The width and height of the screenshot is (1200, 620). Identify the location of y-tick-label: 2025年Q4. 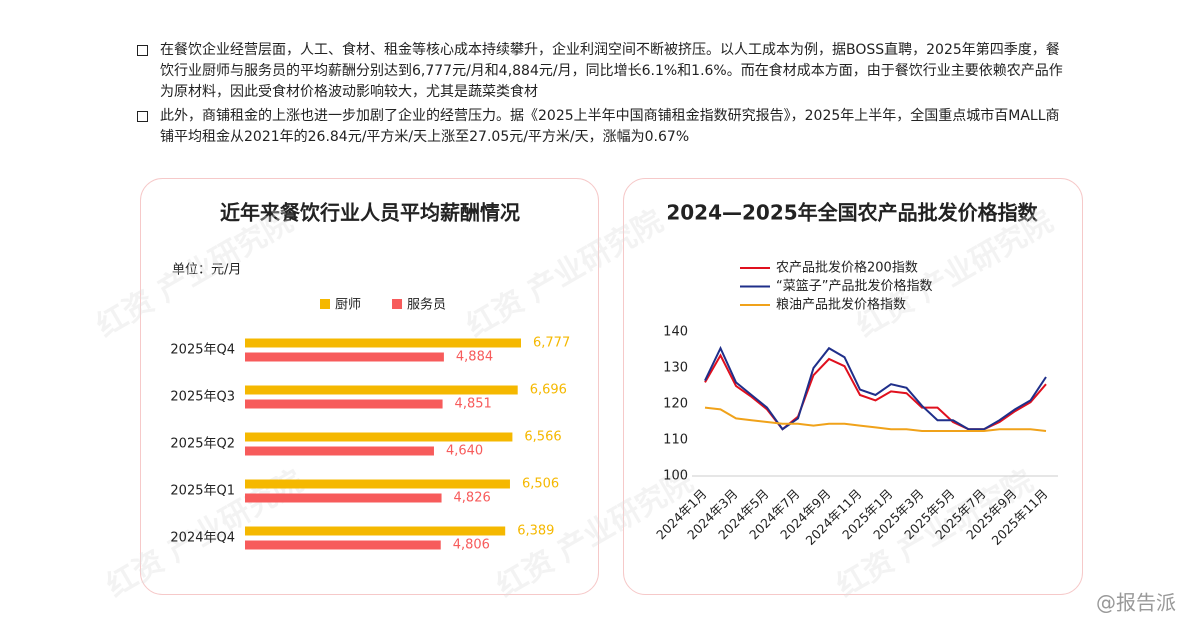
(202, 350).